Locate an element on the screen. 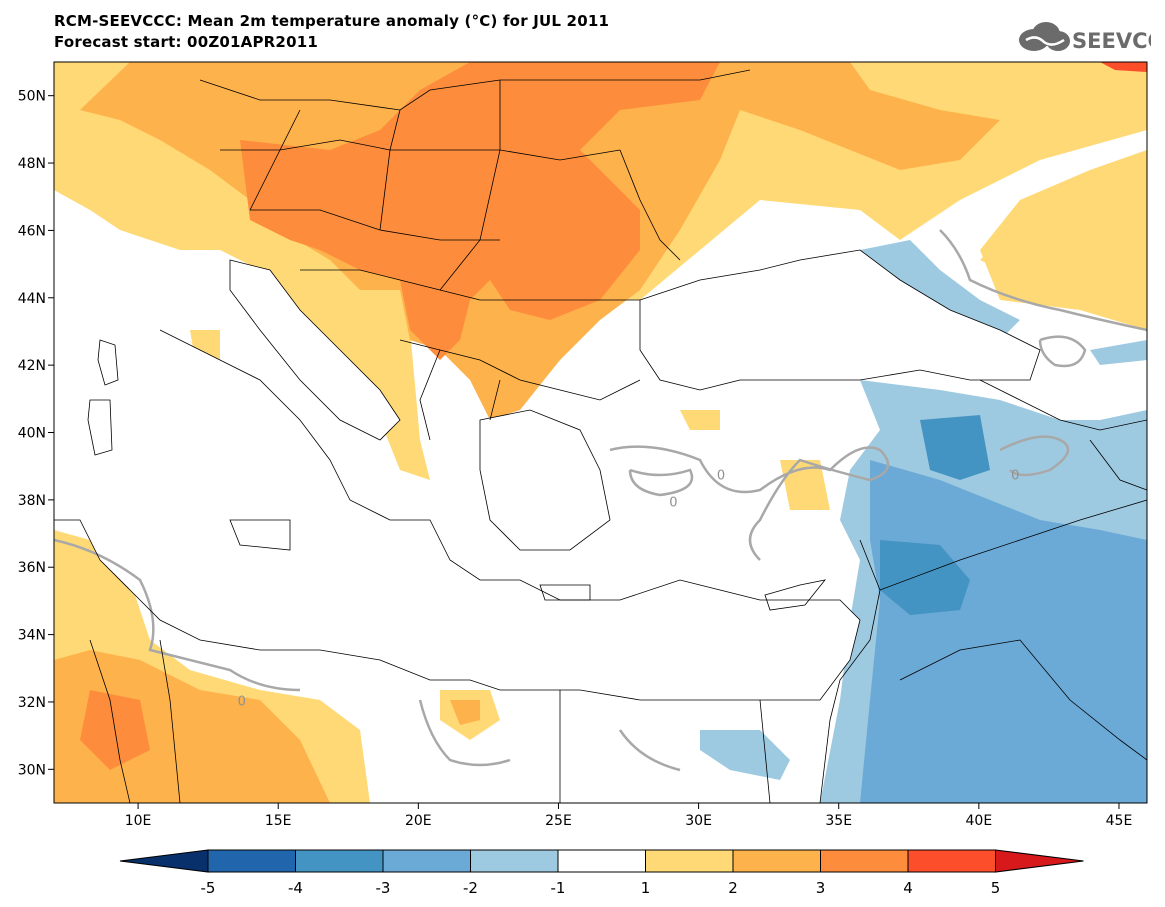 The height and width of the screenshot is (907, 1165). lat-axis: 30N 32N 34N 36N 38N 40N 42N 44N 46N 48N 50N is located at coordinates (36, 433).